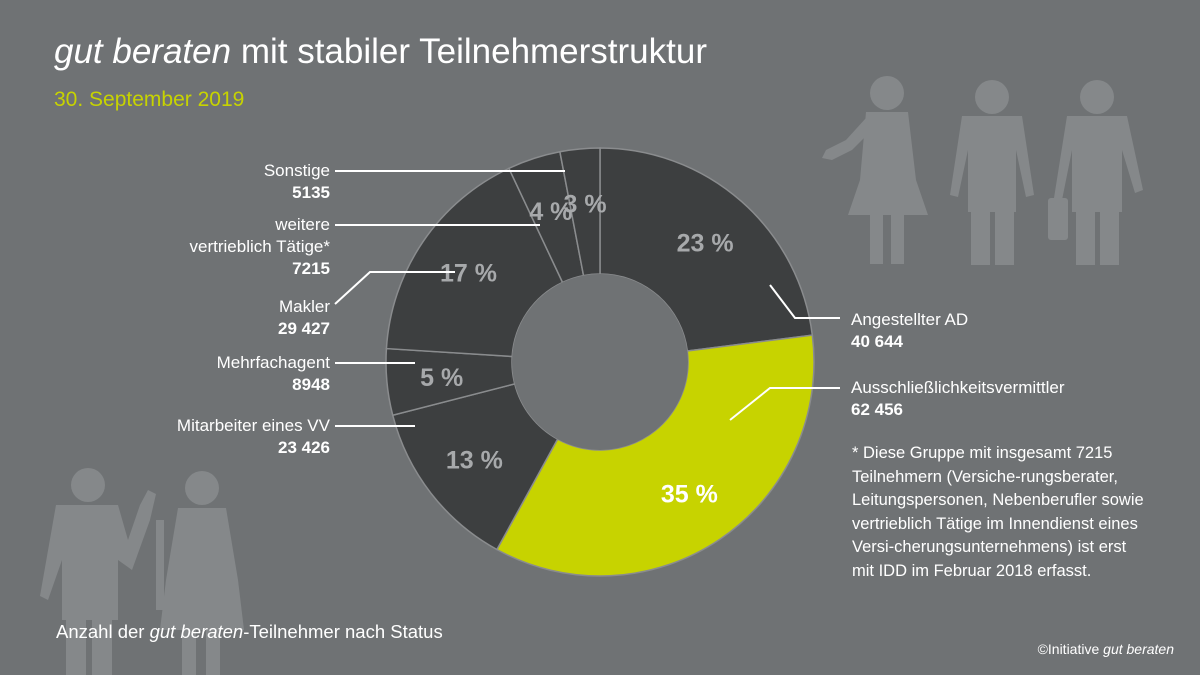 This screenshot has height=675, width=1200. What do you see at coordinates (296, 181) in the screenshot?
I see `label-sonstige: Sonstige 5135` at bounding box center [296, 181].